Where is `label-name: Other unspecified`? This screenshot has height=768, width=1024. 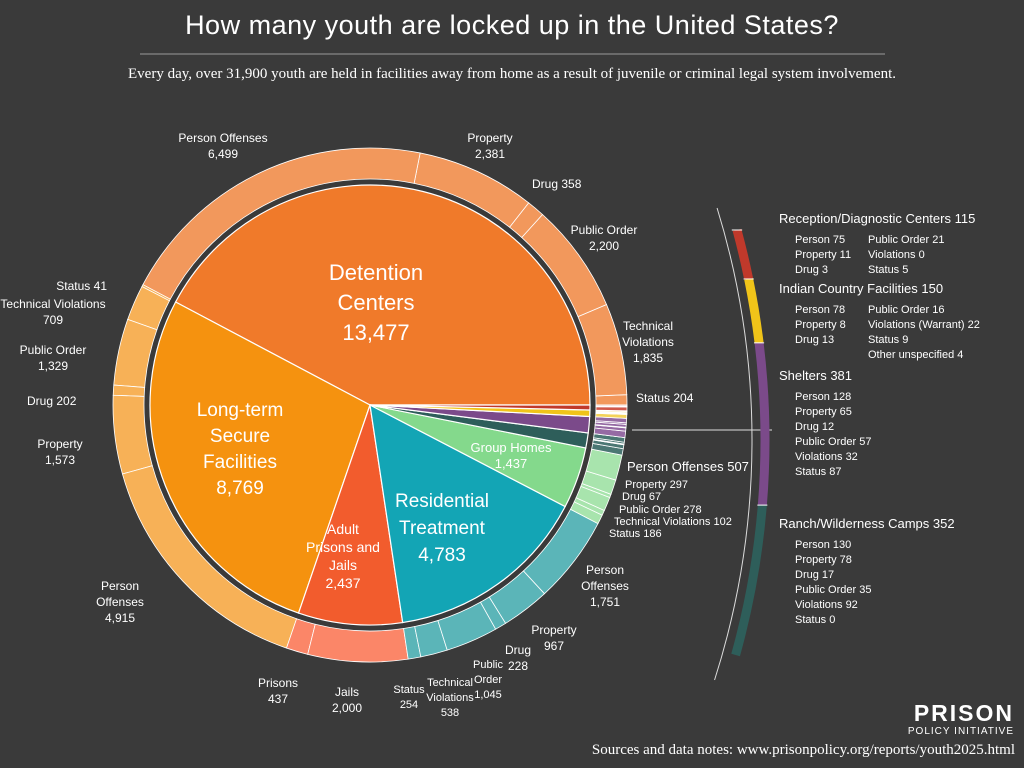
label-name: Other unspecified is located at coordinates (911, 355).